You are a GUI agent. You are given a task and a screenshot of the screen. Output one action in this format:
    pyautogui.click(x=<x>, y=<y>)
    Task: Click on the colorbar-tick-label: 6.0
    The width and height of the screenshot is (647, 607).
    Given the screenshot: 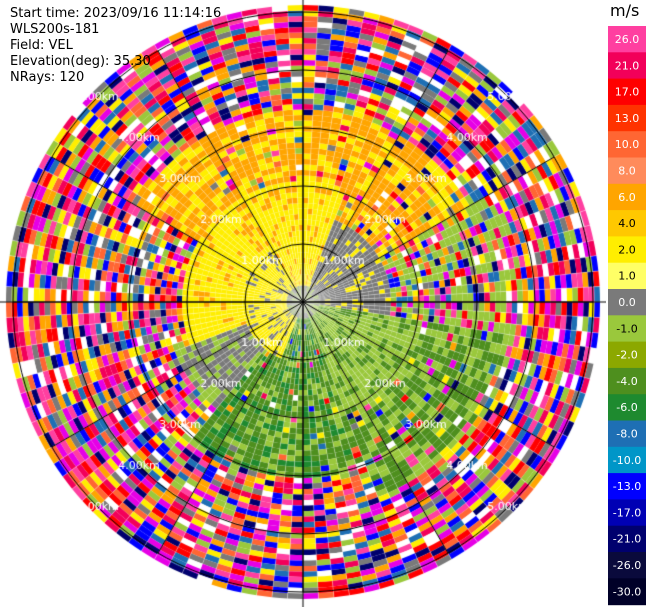 What is the action you would take?
    pyautogui.click(x=627, y=197)
    